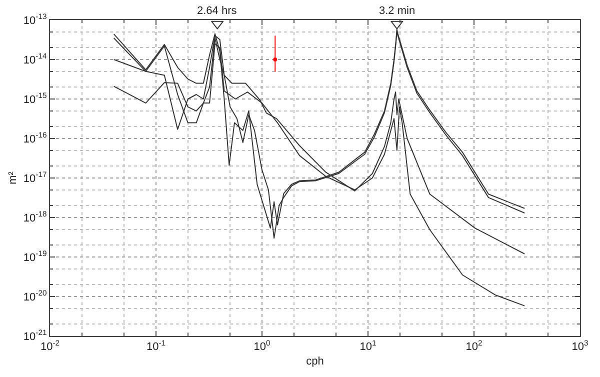 The width and height of the screenshot is (600, 377). What do you see at coordinates (315, 361) in the screenshot?
I see `x-axis-title: cph` at bounding box center [315, 361].